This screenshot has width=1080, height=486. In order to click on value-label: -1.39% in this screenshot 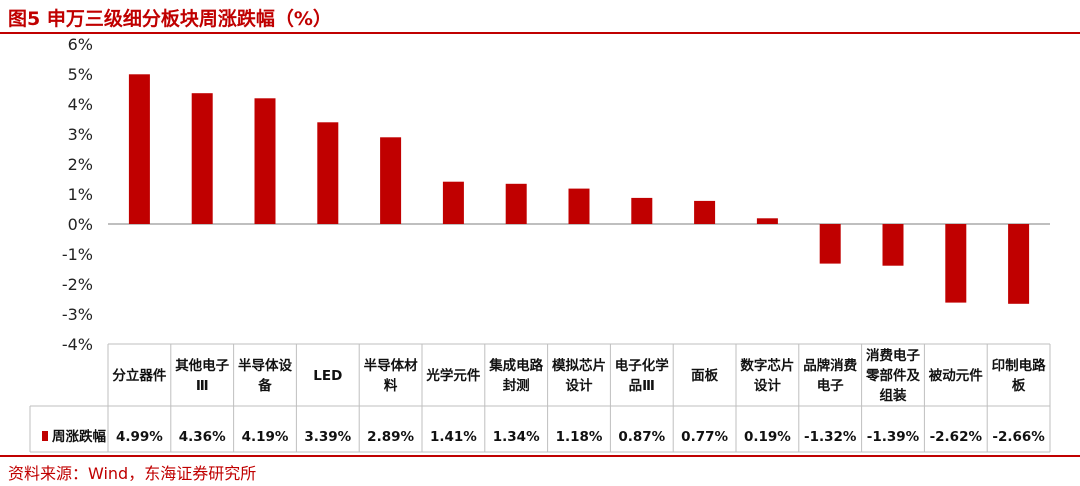, I will do `click(893, 437)`.